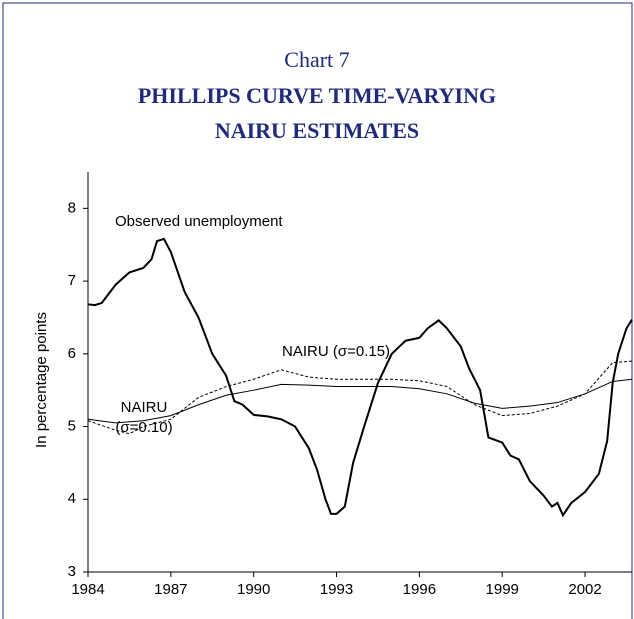  Describe the element at coordinates (419, 589) in the screenshot. I see `x-tick-label: 1996` at that location.